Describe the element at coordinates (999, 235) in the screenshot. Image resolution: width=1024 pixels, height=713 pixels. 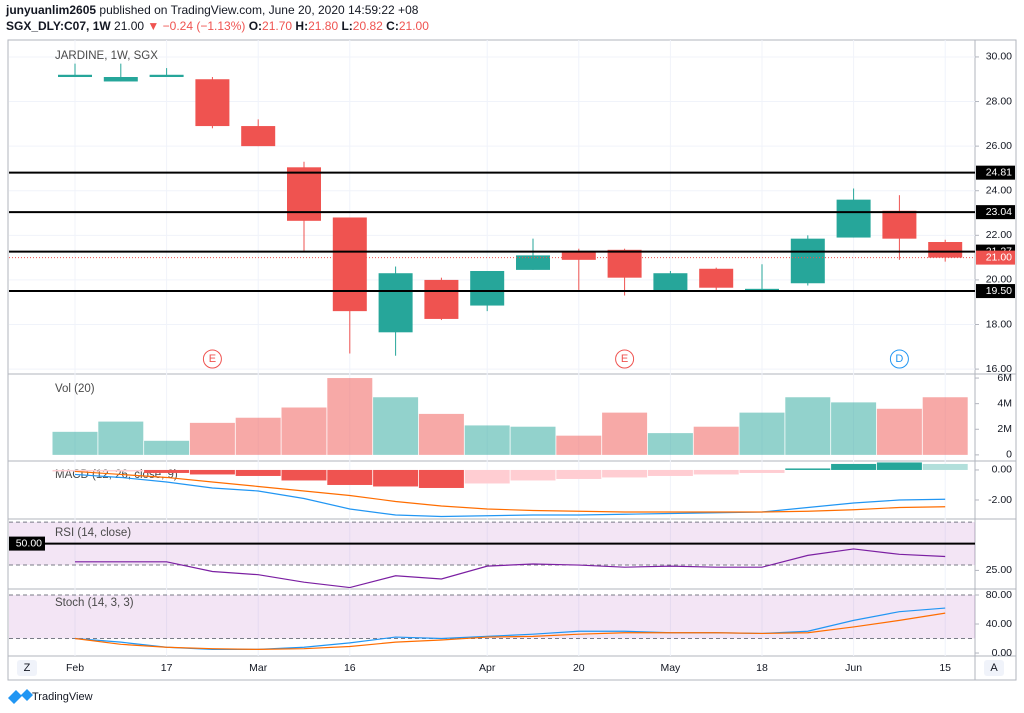
I see `y-tick-label: 22.00` at that location.